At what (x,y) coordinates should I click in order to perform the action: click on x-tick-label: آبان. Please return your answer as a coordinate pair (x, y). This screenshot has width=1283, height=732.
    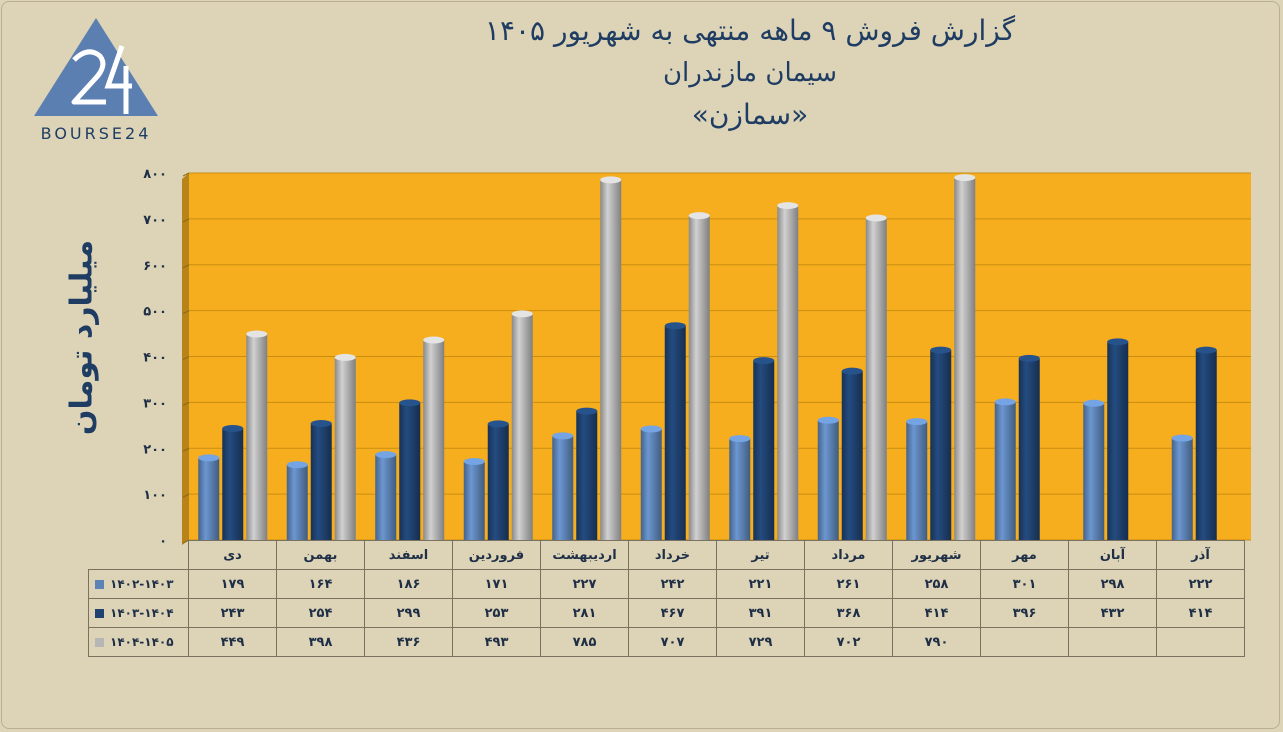
    Looking at the image, I should click on (1112, 555).